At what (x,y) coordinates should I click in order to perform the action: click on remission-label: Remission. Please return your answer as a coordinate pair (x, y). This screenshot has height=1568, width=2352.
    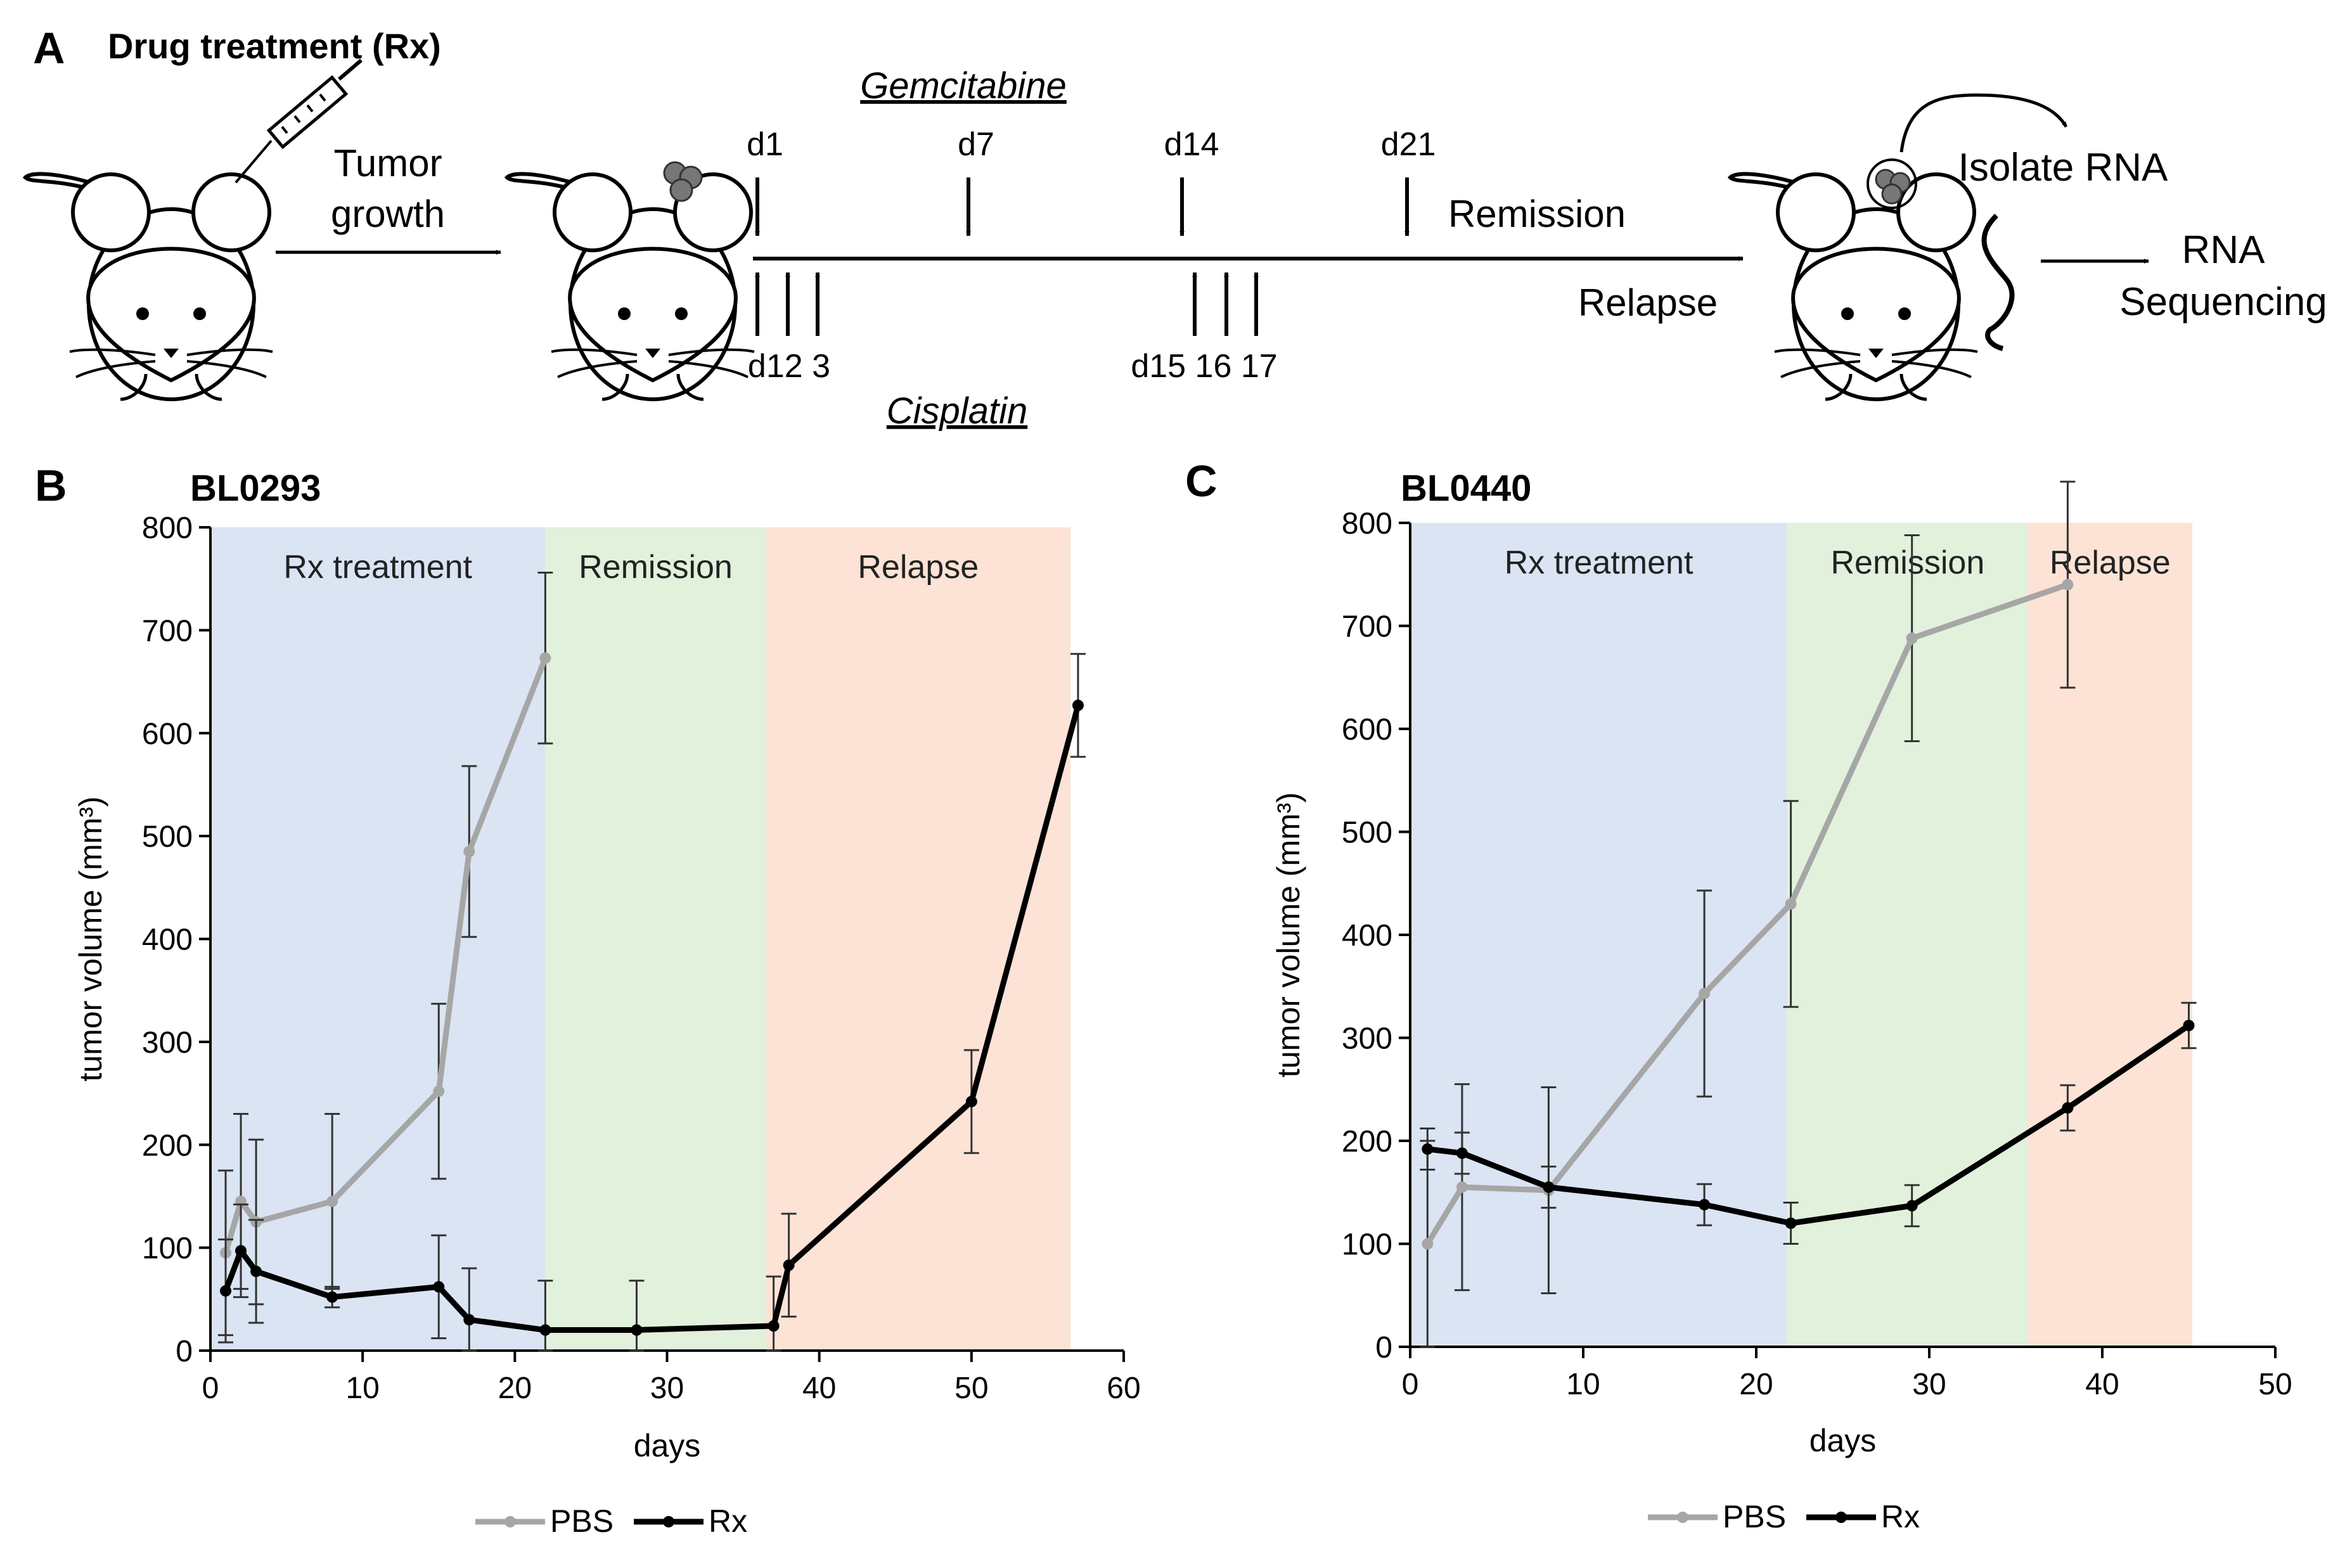
    Looking at the image, I should click on (1537, 214).